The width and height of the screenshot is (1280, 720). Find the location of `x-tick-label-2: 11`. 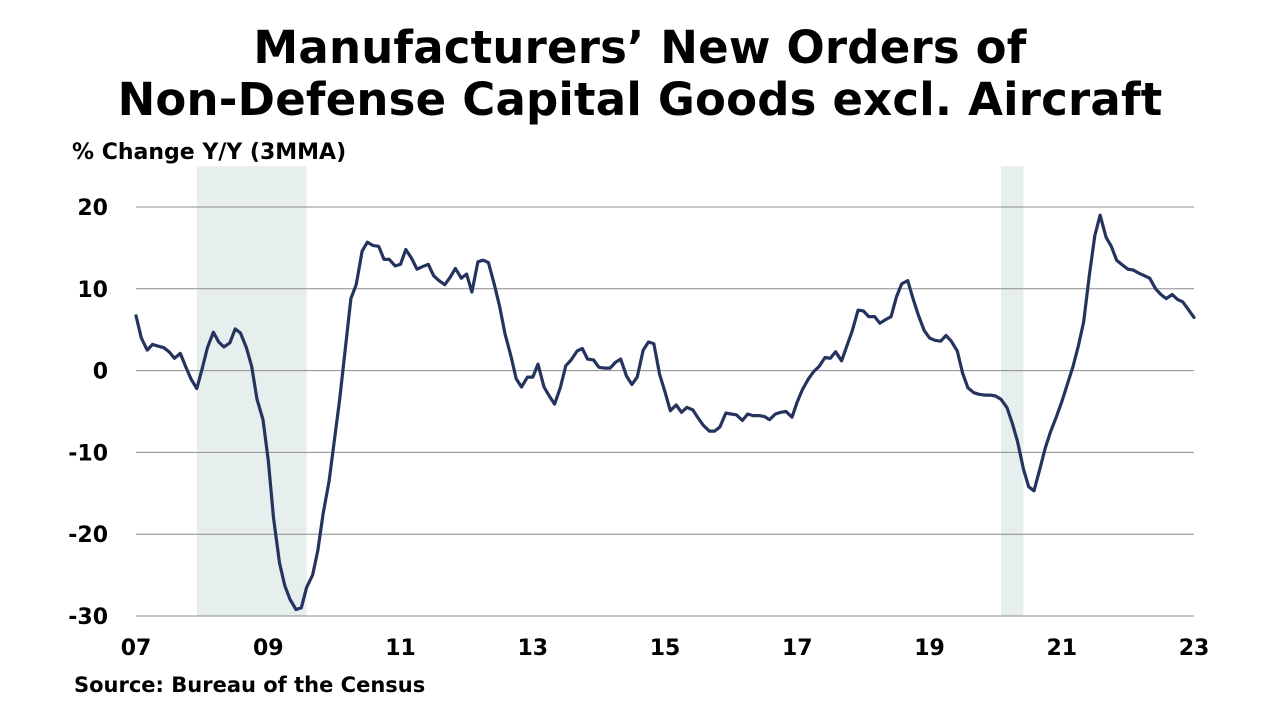

x-tick-label-2: 11 is located at coordinates (400, 648).